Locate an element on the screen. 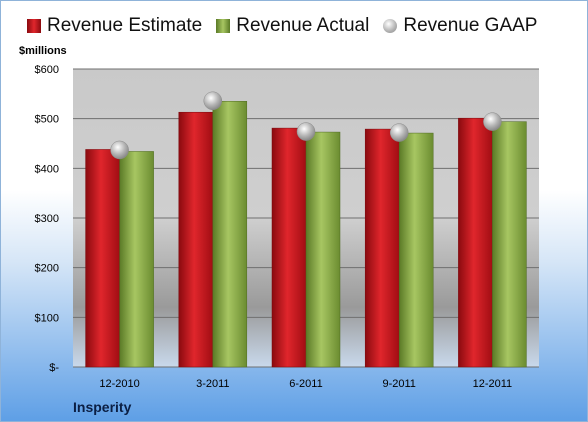 Image resolution: width=588 pixels, height=422 pixels. y-tick-label: $- is located at coordinates (54, 368).